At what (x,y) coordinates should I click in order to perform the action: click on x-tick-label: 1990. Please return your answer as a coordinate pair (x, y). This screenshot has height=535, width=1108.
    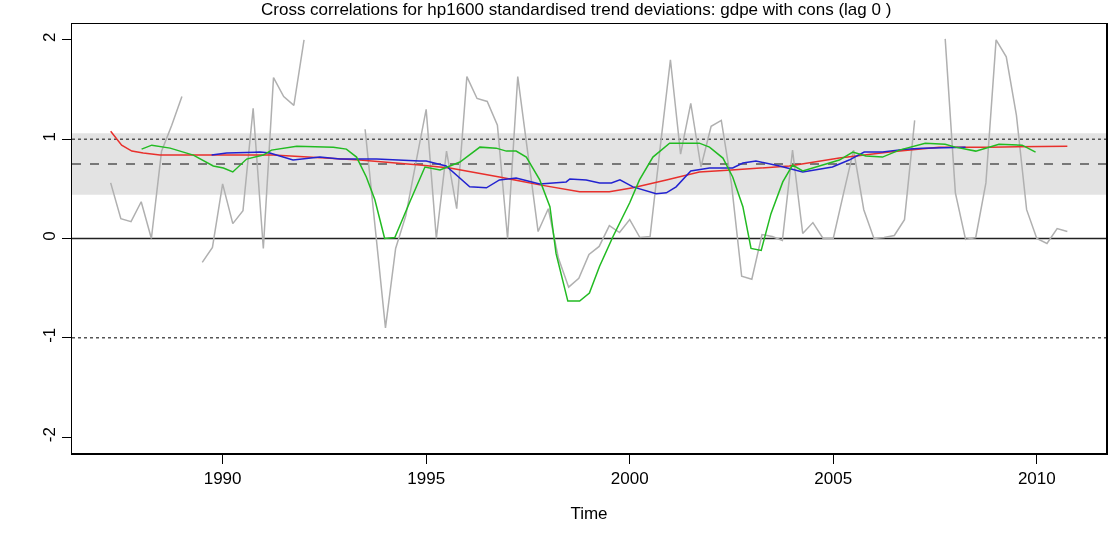
    Looking at the image, I should click on (222, 478).